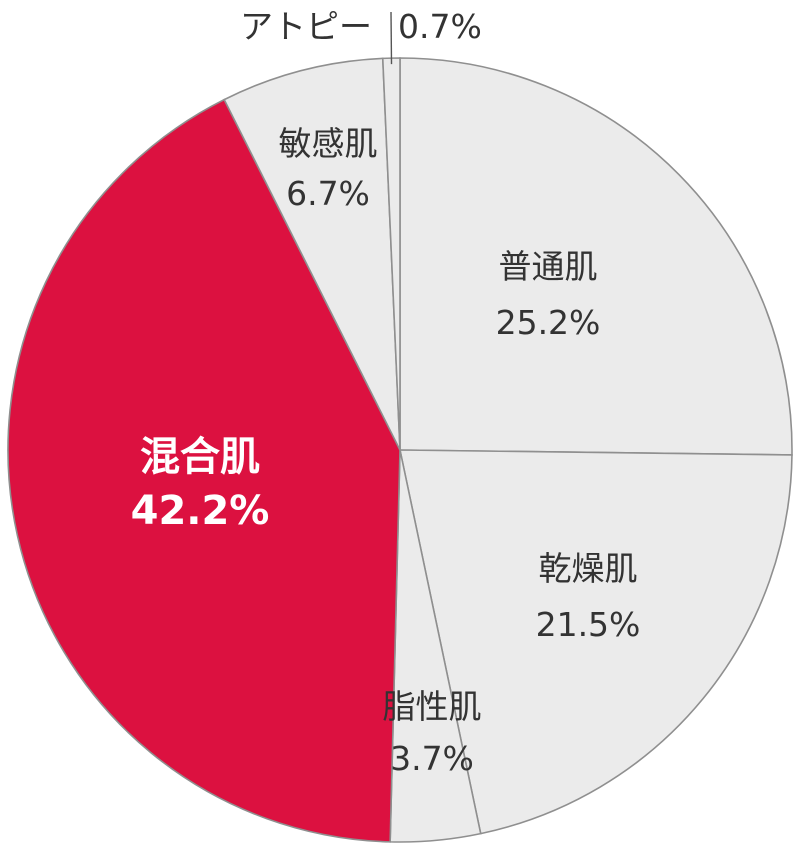 The height and width of the screenshot is (848, 800). I want to click on slice-label-normal: 普通肌, so click(548, 266).